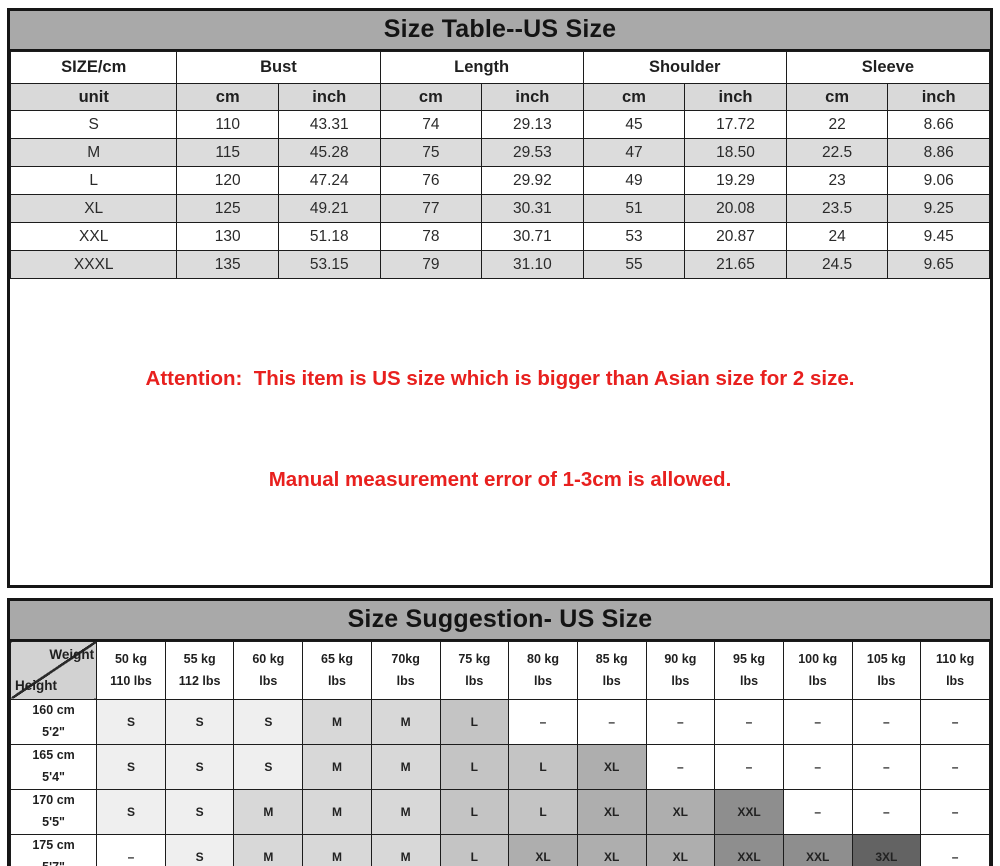 This screenshot has width=1000, height=866. I want to click on size-table-cell: 120, so click(227, 180).